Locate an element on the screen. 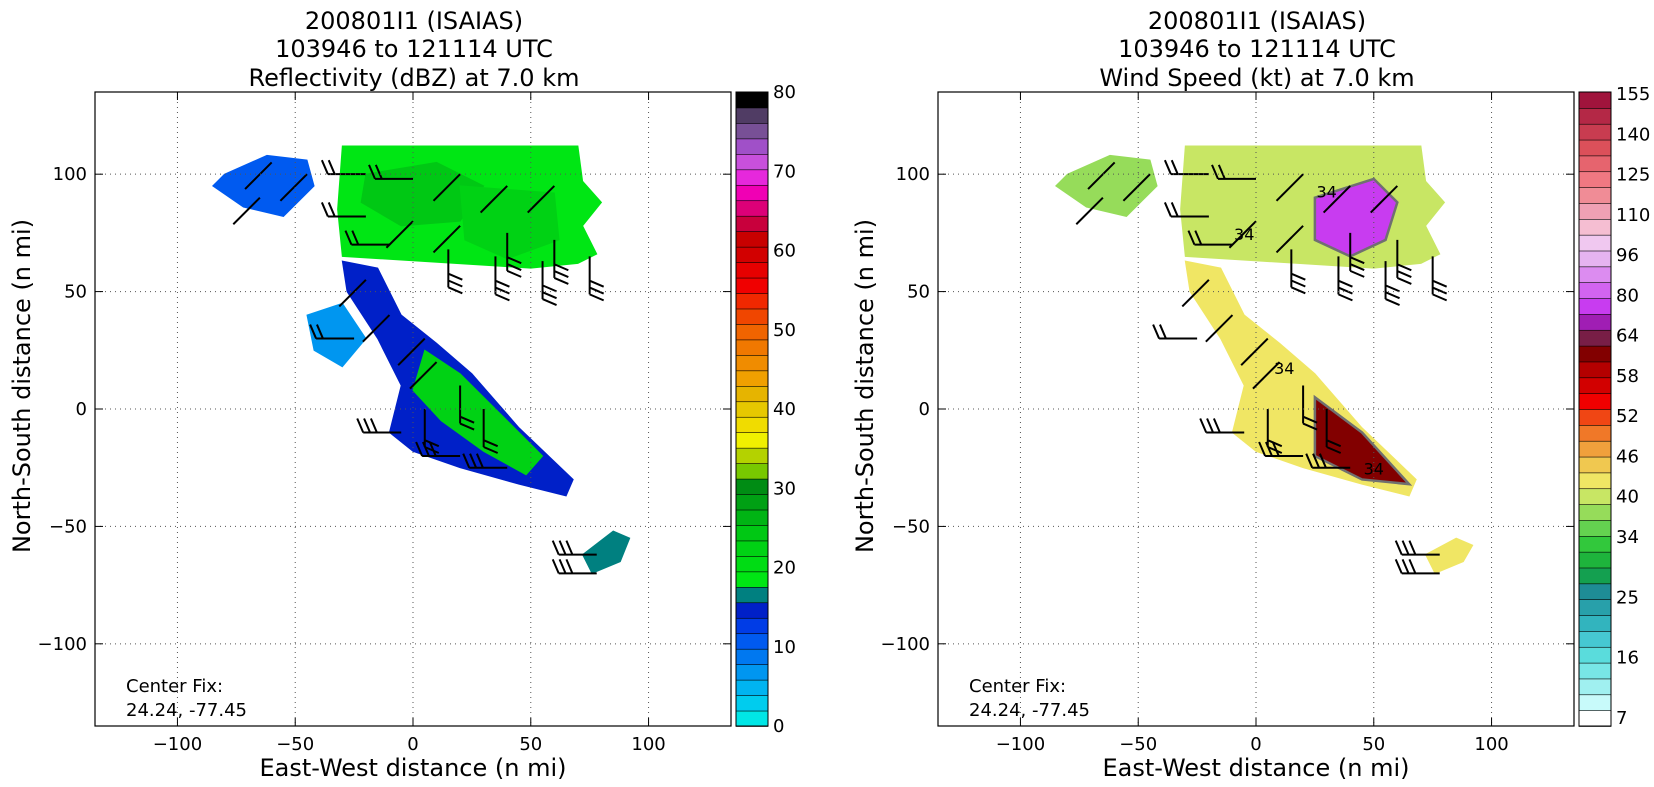 Image resolution: width=1654 pixels, height=787 pixels. x-tick-label: 0 is located at coordinates (1255, 744).